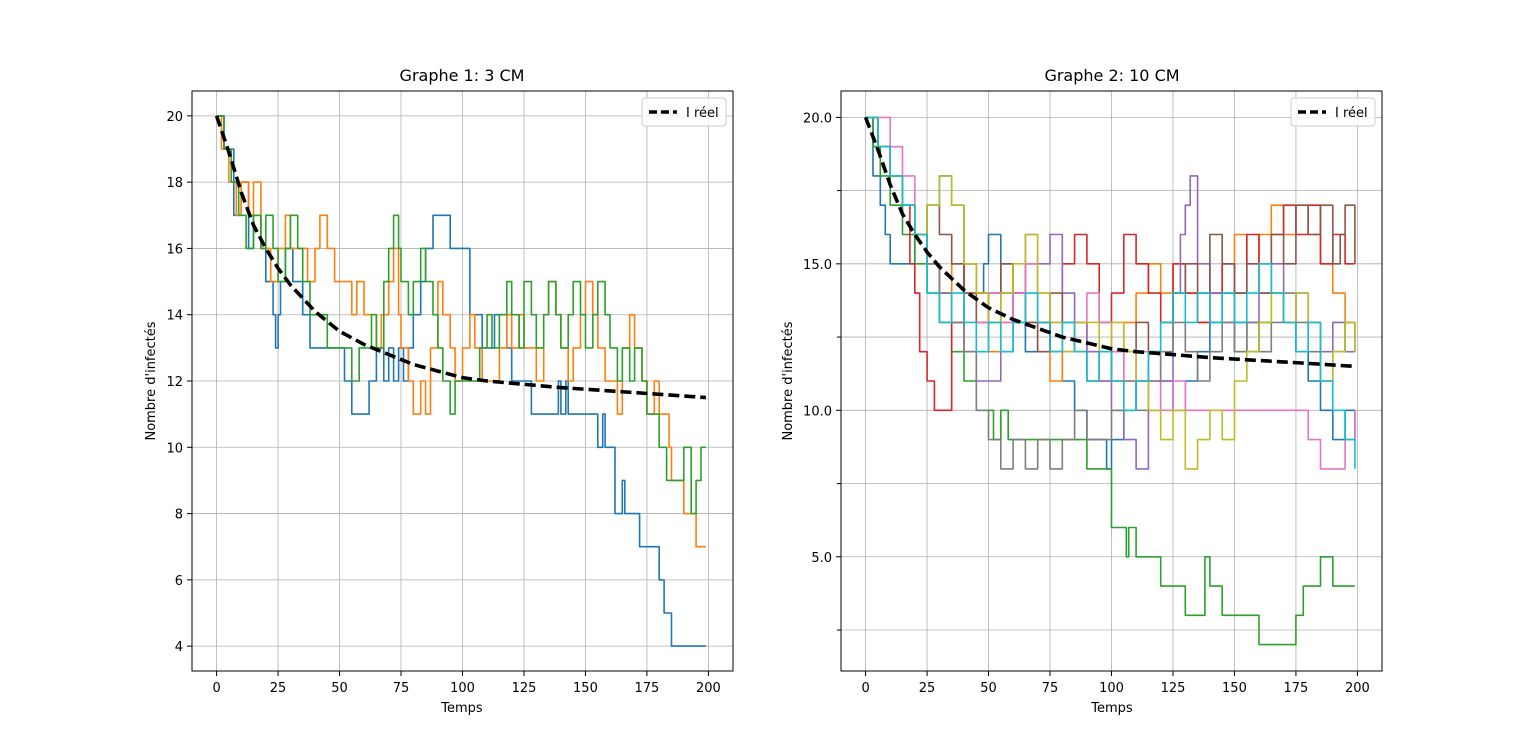 This screenshot has height=754, width=1536. What do you see at coordinates (1111, 75) in the screenshot?
I see `chart-title: Graphe 2: 10 CM` at bounding box center [1111, 75].